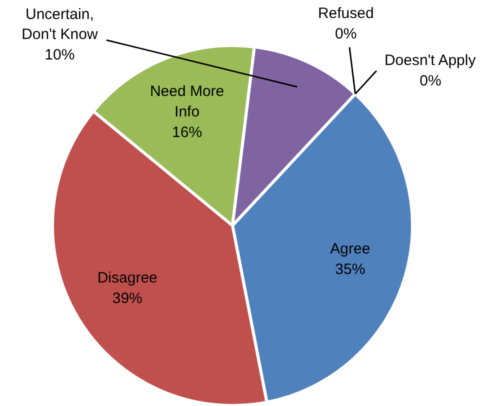  I want to click on data-label: 35%, so click(350, 269).